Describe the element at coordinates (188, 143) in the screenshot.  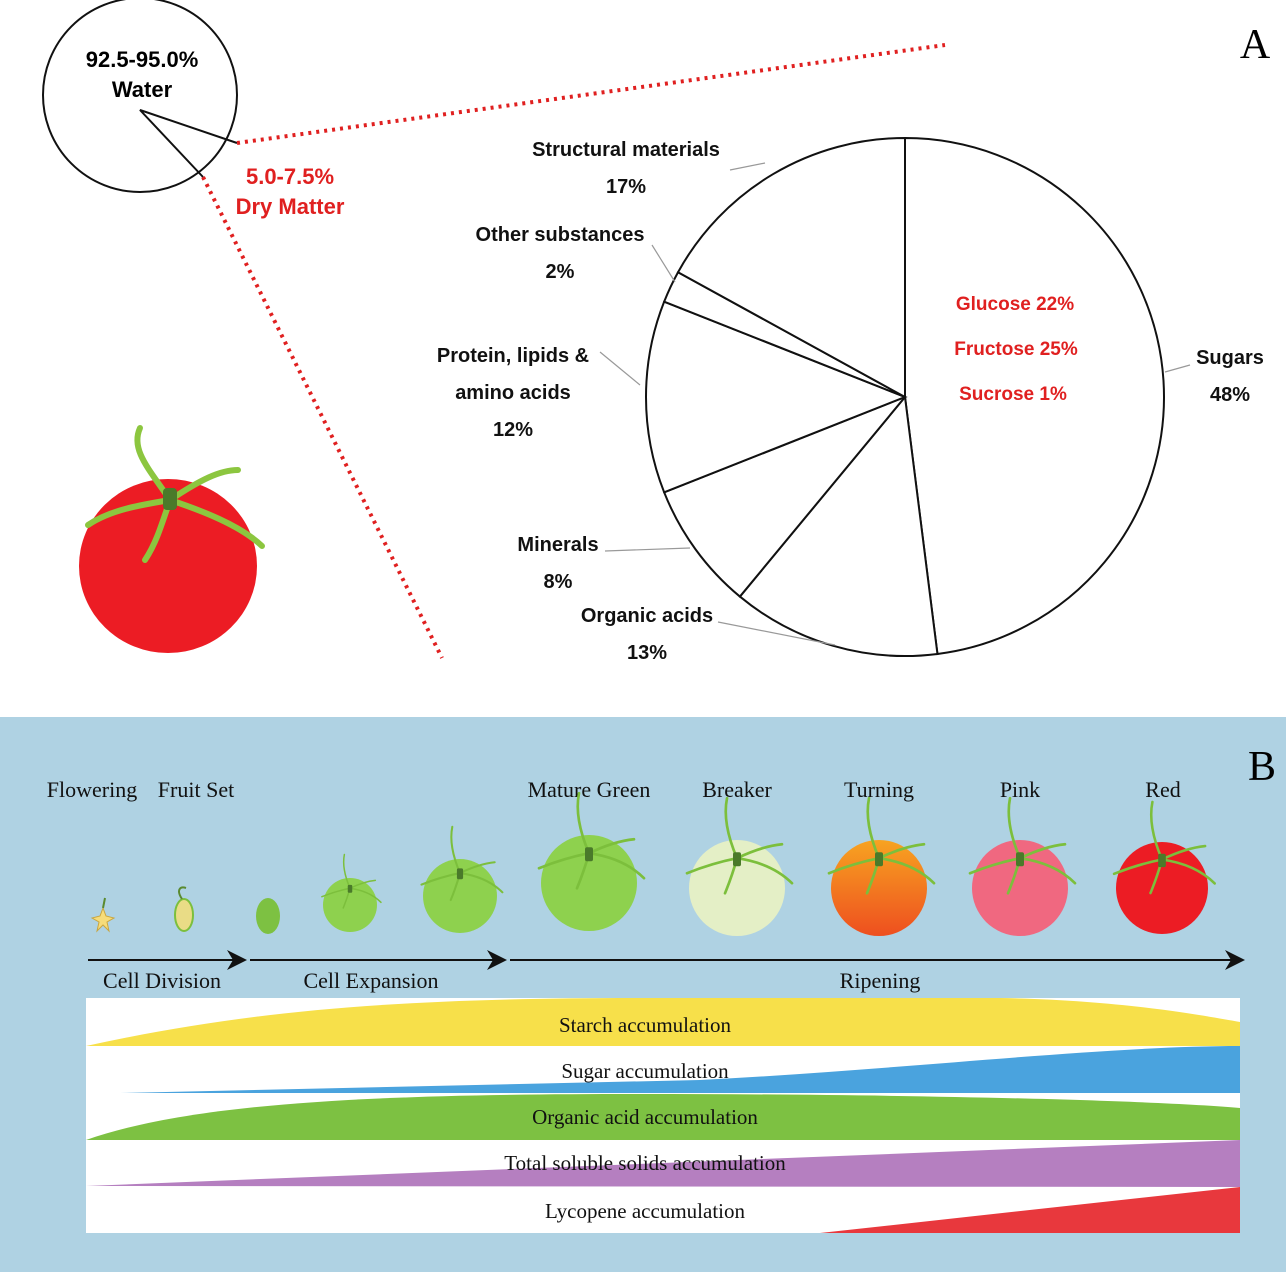
I see `dry-matter-wedge` at that location.